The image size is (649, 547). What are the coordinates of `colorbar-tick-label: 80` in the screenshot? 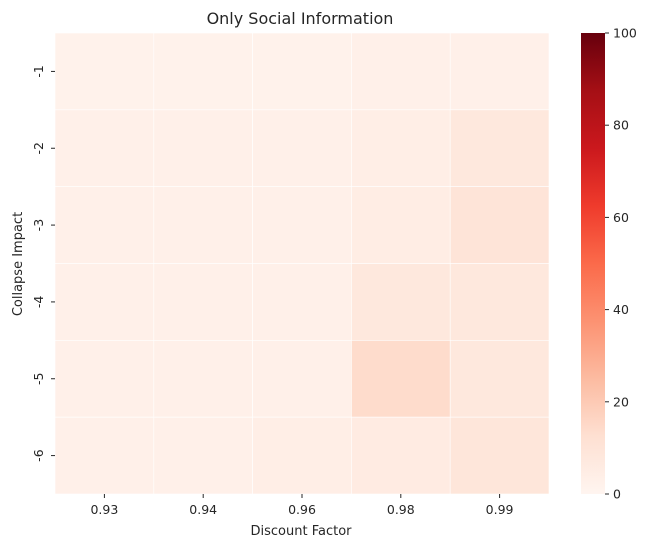 It's located at (621, 125).